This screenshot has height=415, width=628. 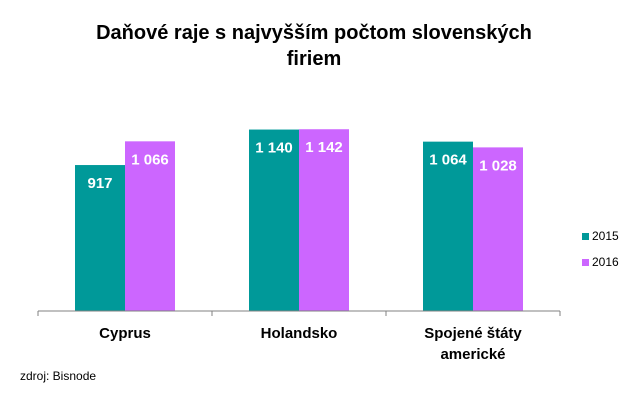 I want to click on legend-swatch-2015, so click(x=585, y=236).